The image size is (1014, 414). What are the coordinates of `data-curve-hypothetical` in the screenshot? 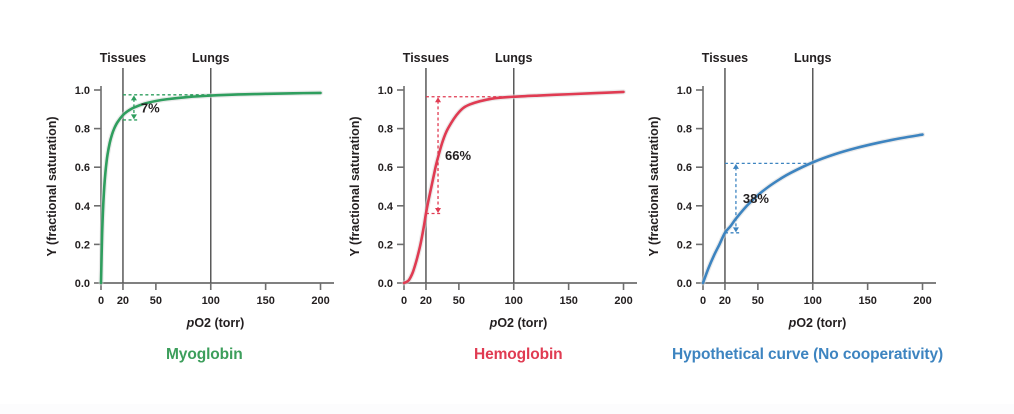 It's located at (812, 209).